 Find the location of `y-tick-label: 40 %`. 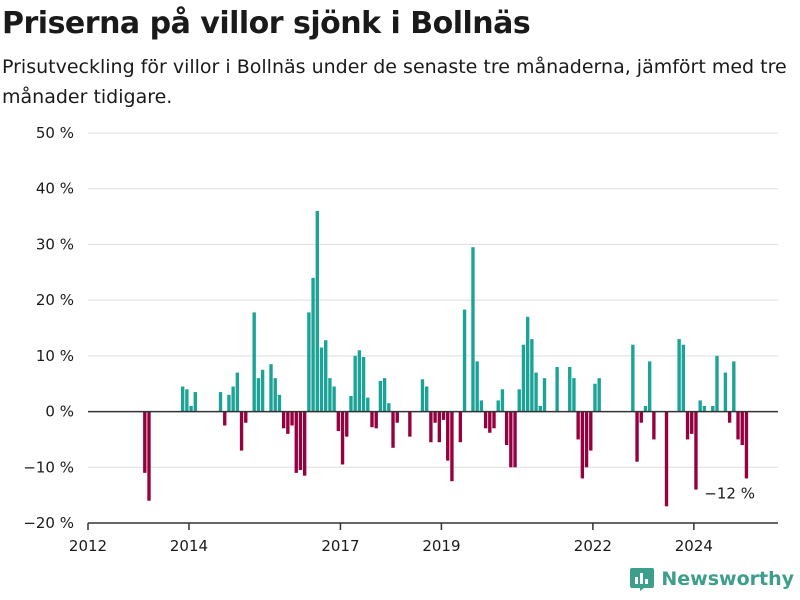

y-tick-label: 40 % is located at coordinates (55, 189).